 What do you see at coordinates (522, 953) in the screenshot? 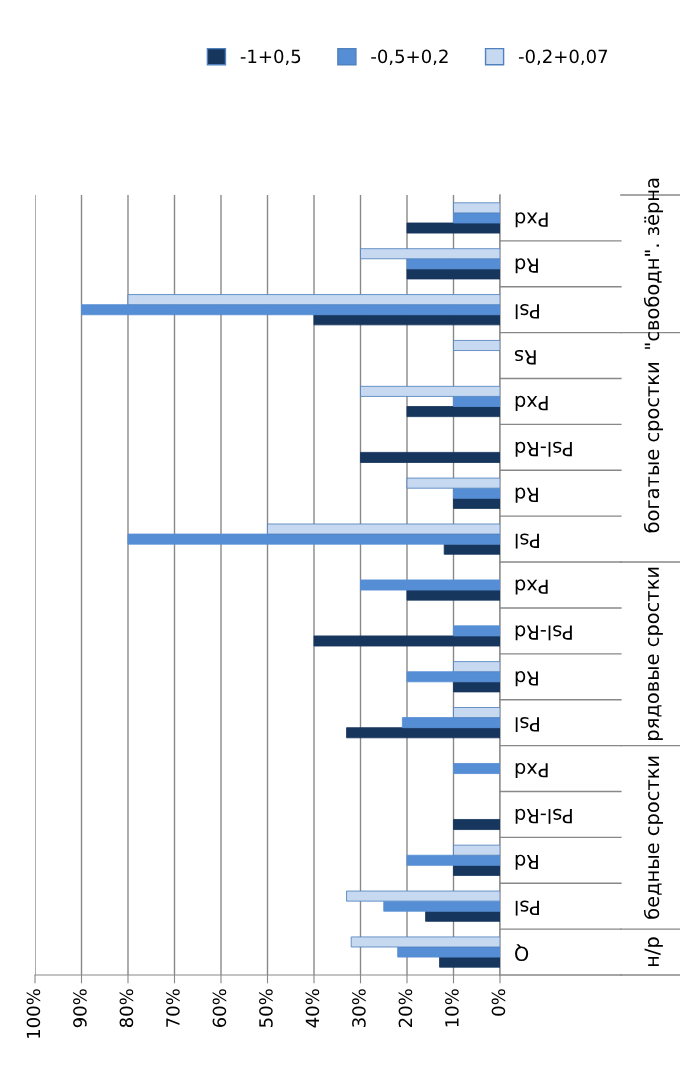
I see `y-tick-label: Q` at bounding box center [522, 953].